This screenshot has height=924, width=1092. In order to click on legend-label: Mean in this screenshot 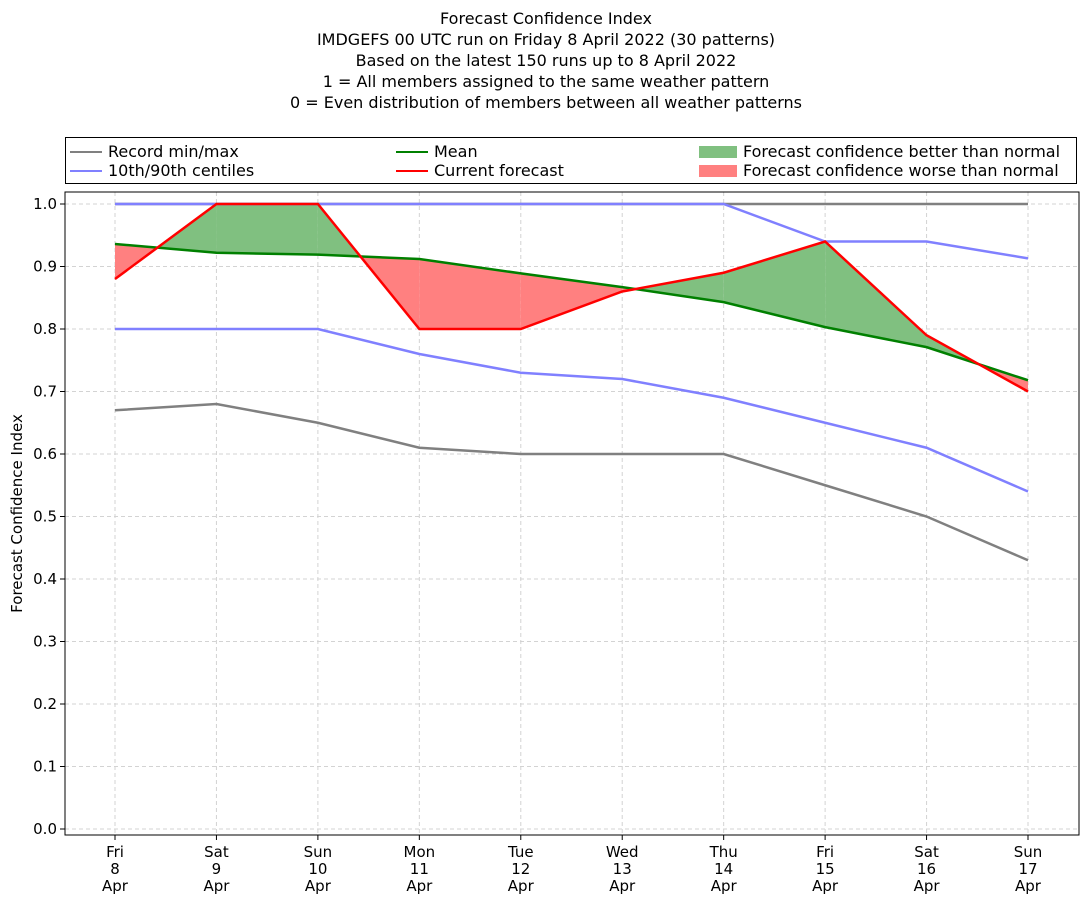, I will do `click(456, 151)`.